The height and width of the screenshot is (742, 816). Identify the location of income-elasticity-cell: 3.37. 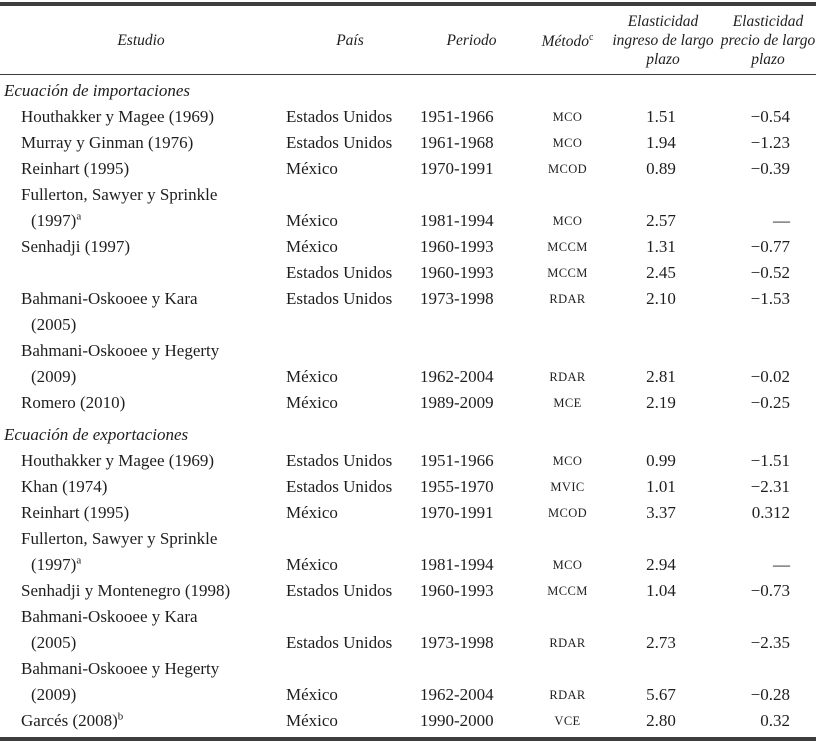
(661, 512).